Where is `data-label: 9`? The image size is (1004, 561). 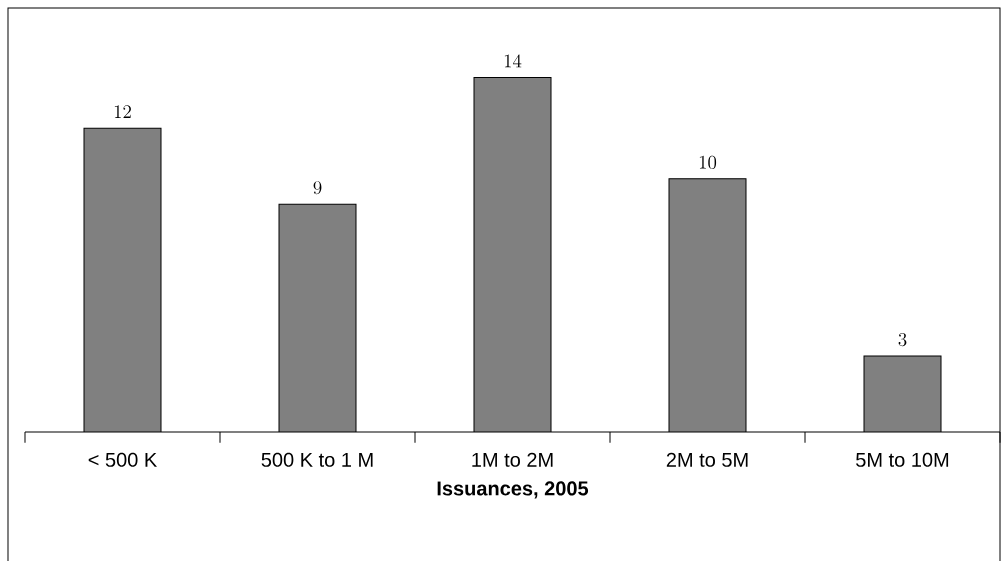
data-label: 9 is located at coordinates (317, 188).